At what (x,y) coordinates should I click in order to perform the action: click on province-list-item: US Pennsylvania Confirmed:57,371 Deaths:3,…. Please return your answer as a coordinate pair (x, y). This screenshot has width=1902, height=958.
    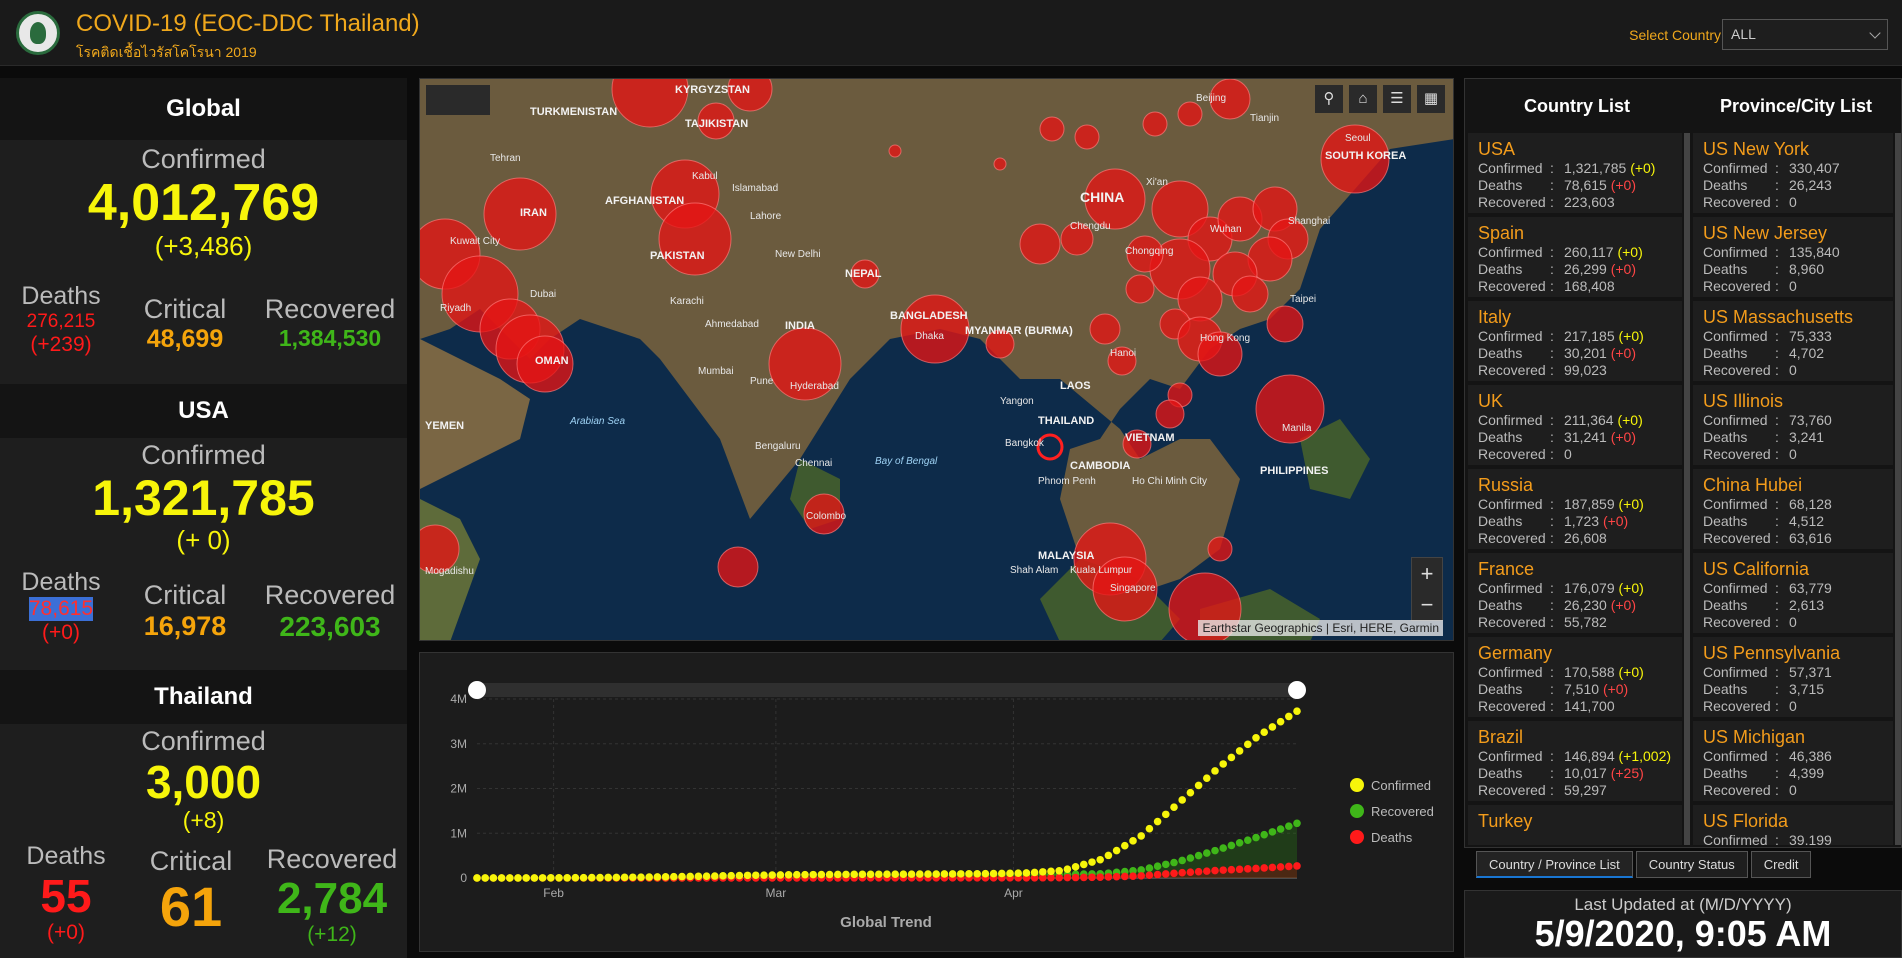
    Looking at the image, I should click on (1793, 677).